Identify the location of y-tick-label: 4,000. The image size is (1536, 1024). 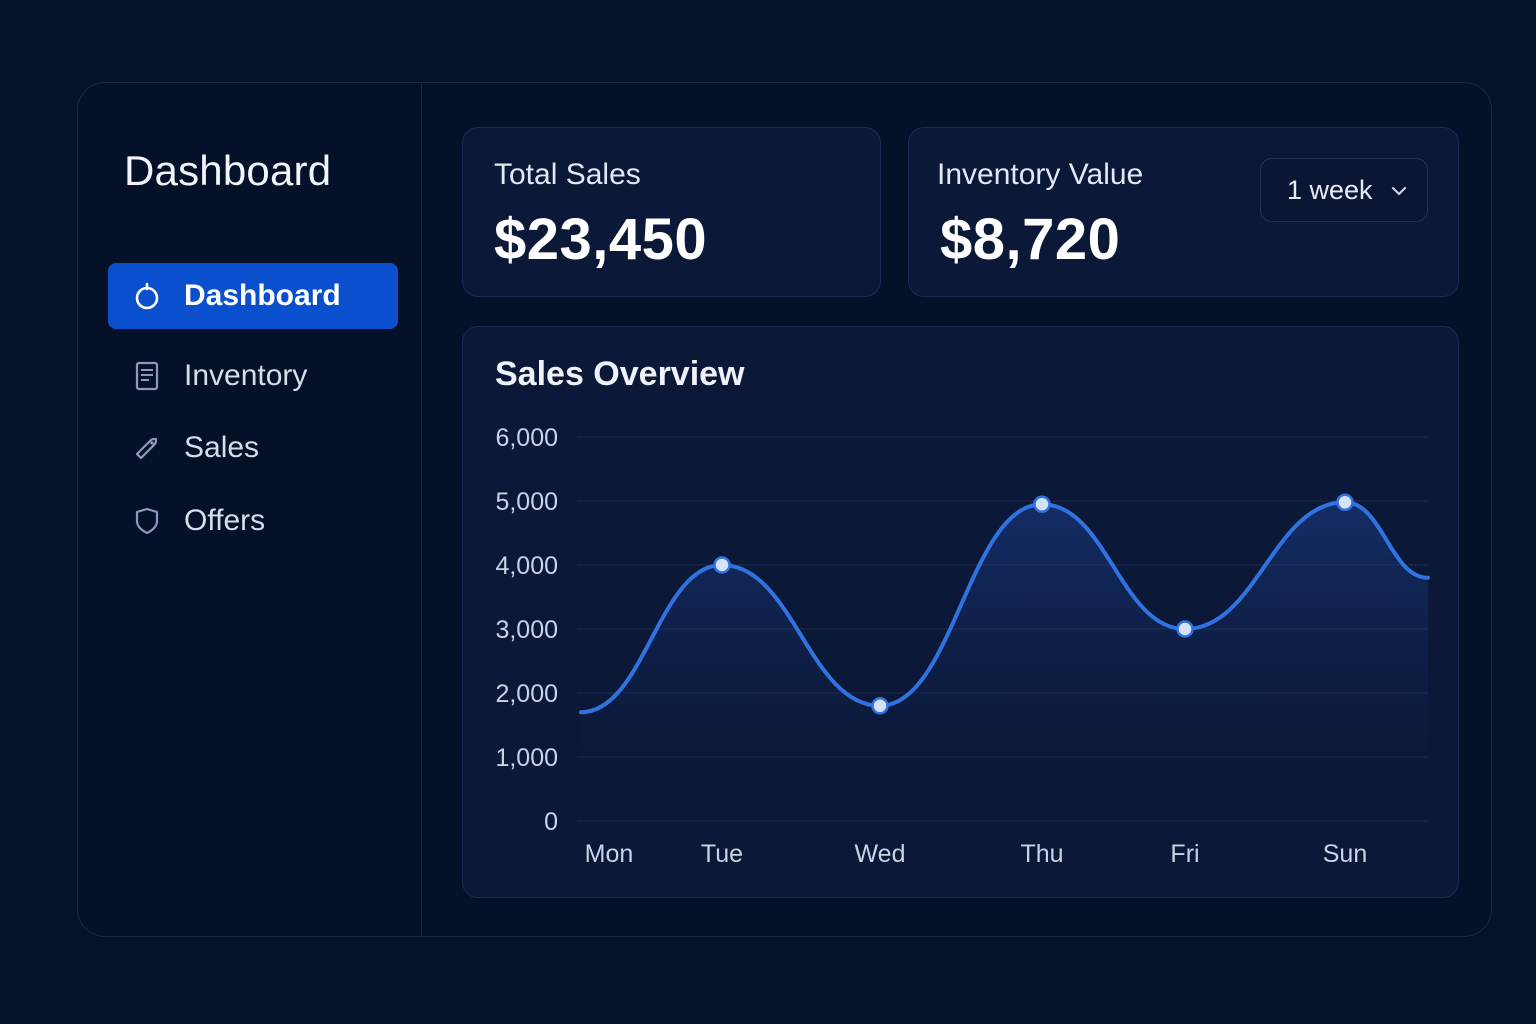
(526, 566).